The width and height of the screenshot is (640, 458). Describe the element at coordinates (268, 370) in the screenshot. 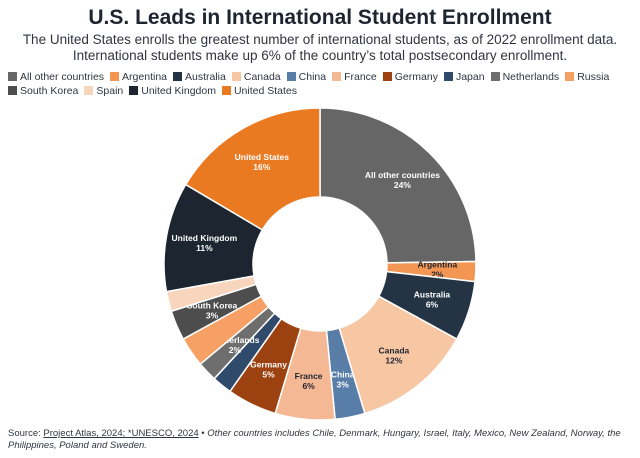

I see `slice-label: Germany 5%` at that location.